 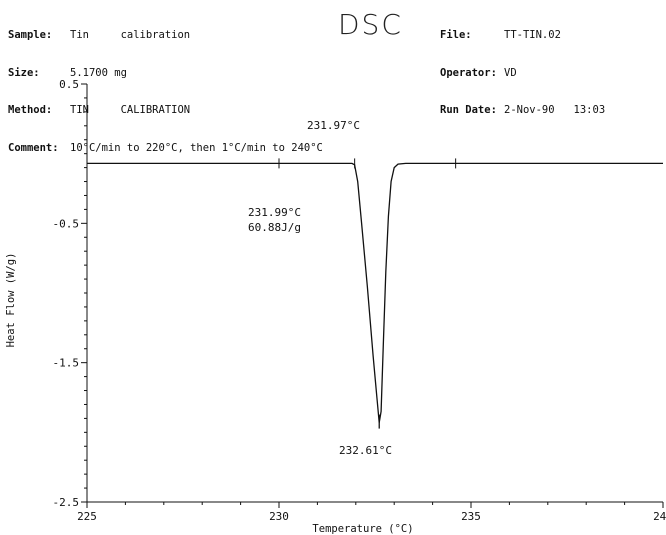 What do you see at coordinates (33, 147) in the screenshot?
I see `comment-label: Comment:` at bounding box center [33, 147].